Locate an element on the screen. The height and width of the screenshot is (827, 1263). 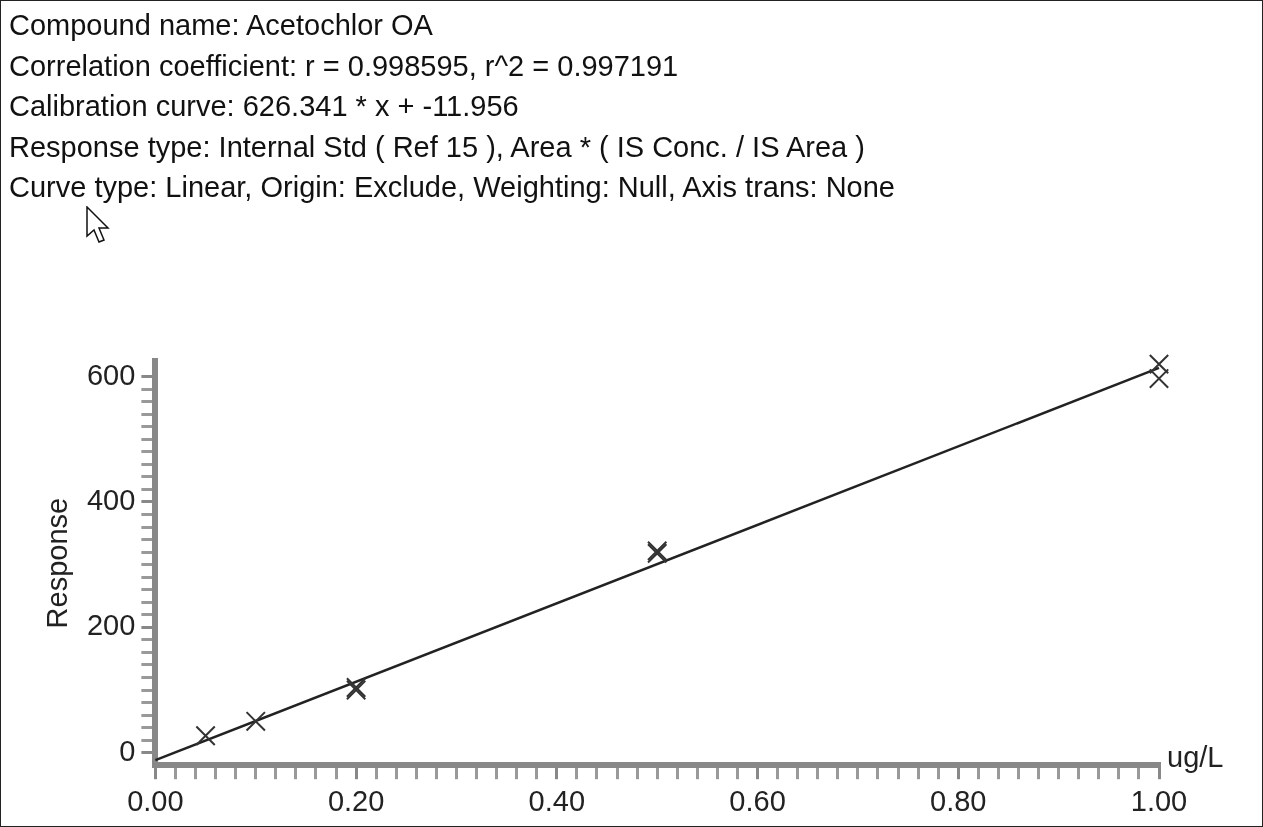
text: Correlation coefficient: r = 0.998595, r^2 = 0.997191 is located at coordinates (344, 66).